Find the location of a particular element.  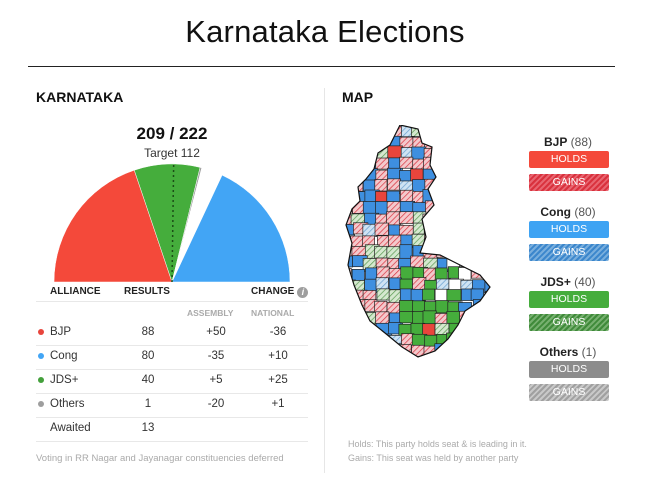

semicircle-seat-chart is located at coordinates (172, 222).